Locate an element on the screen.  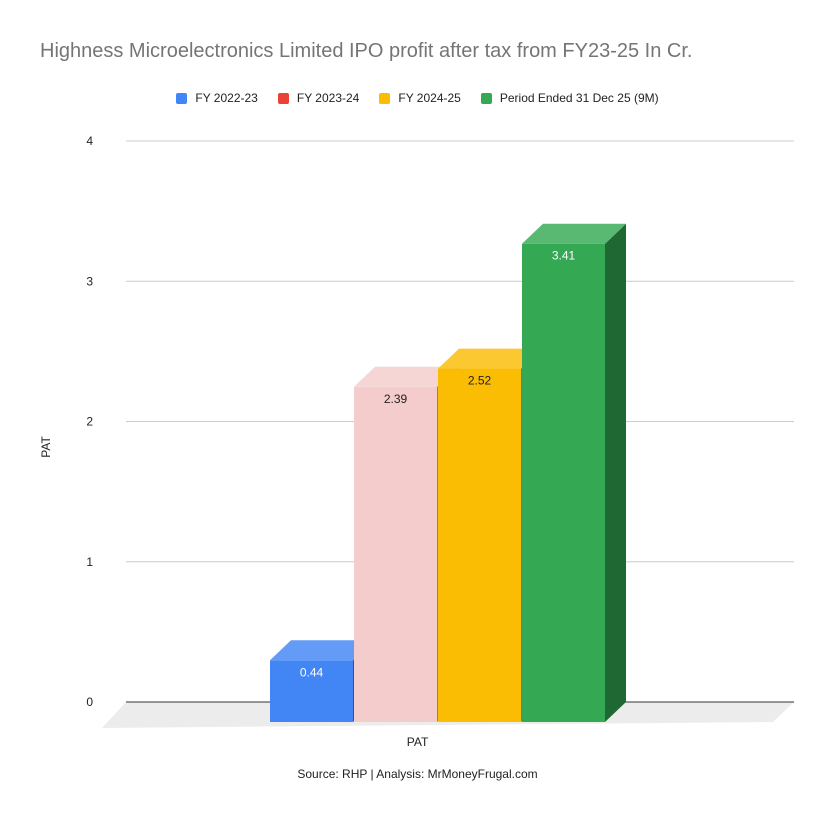
legend-item-3: Period Ended 31 Dec 25 (9M) is located at coordinates (569, 98).